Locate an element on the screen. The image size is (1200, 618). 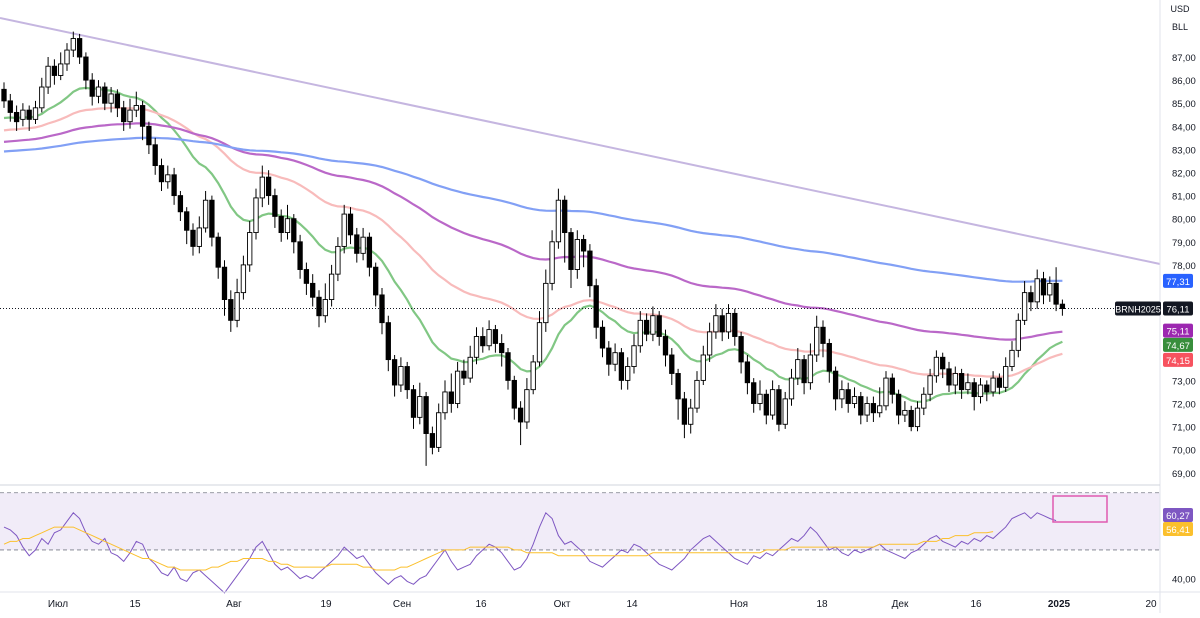
y-tick-label: 86,00 is located at coordinates (1184, 81).